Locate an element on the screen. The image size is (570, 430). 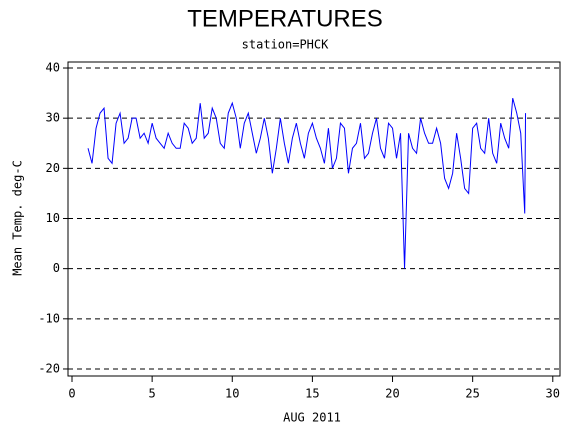
x-axis-label: AUG 2011 is located at coordinates (312, 418).